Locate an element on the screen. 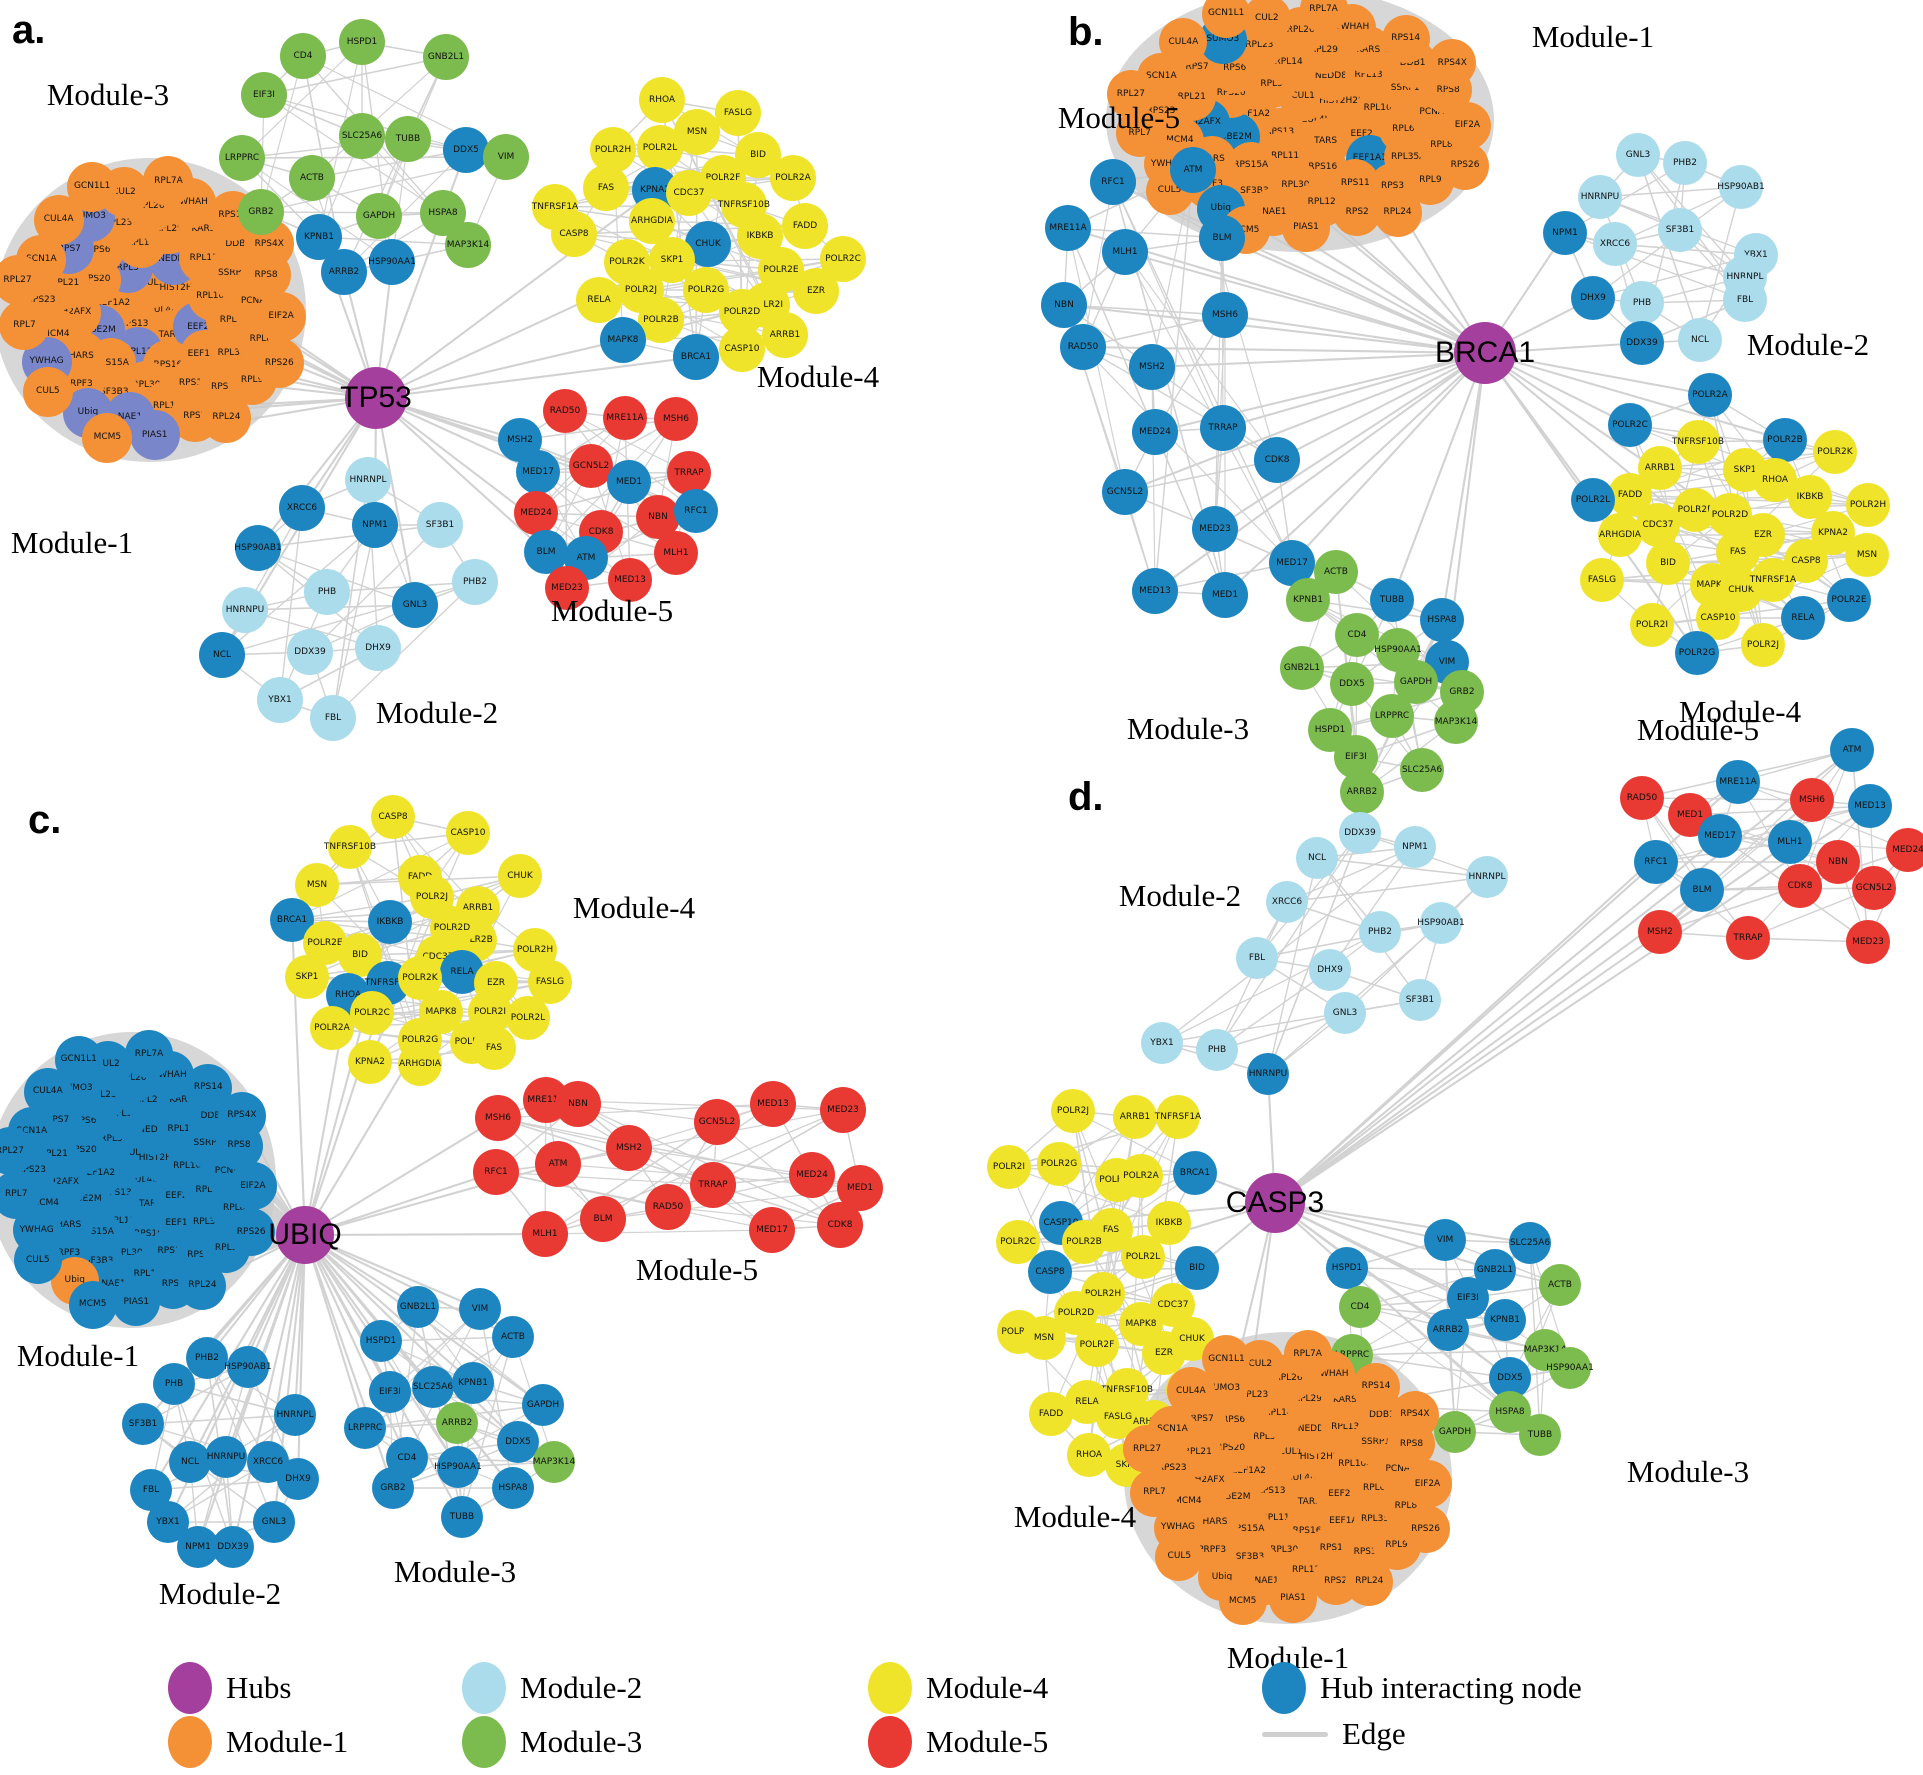  node-PHB: PHB is located at coordinates (1217, 1050).